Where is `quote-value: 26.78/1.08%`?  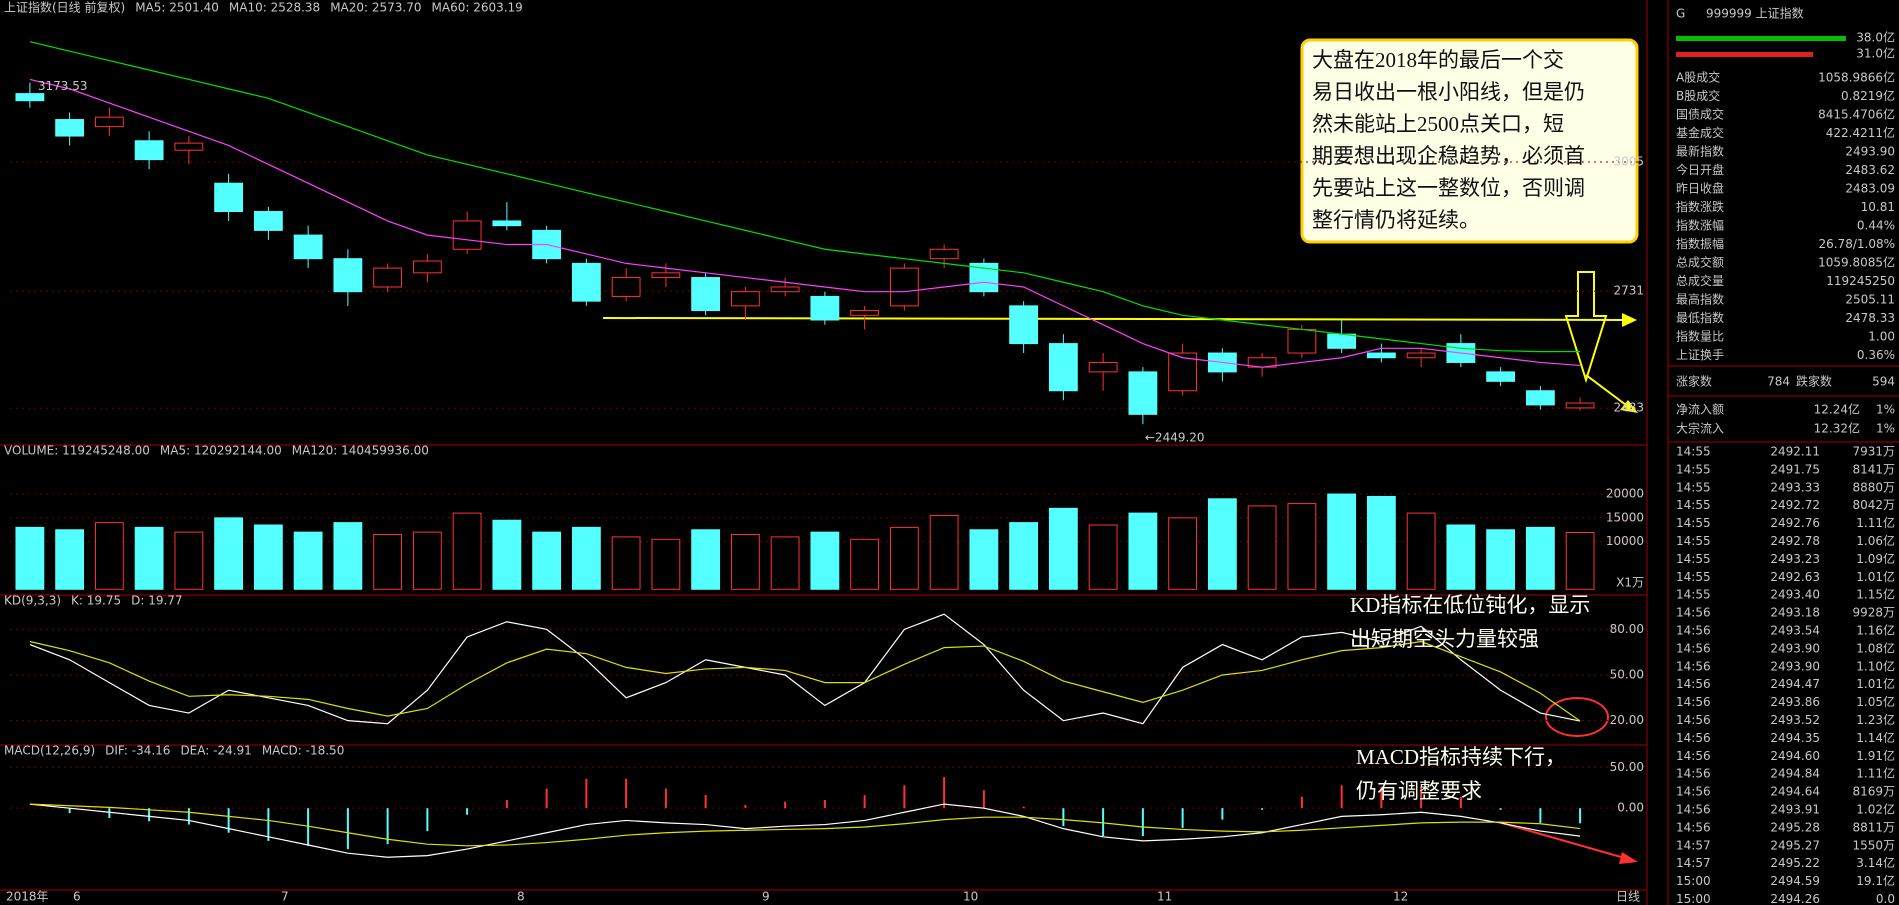 quote-value: 26.78/1.08% is located at coordinates (1856, 244).